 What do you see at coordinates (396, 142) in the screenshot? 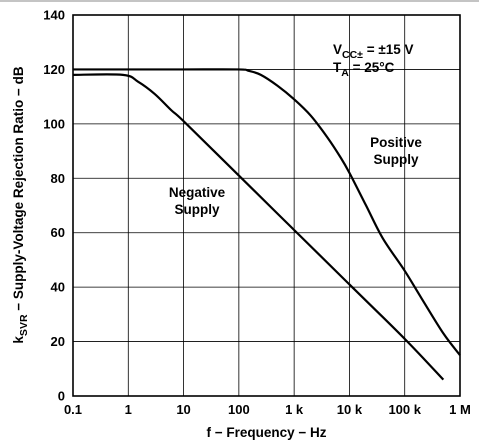
I see `positive-supply-label-line1: Positive` at bounding box center [396, 142].